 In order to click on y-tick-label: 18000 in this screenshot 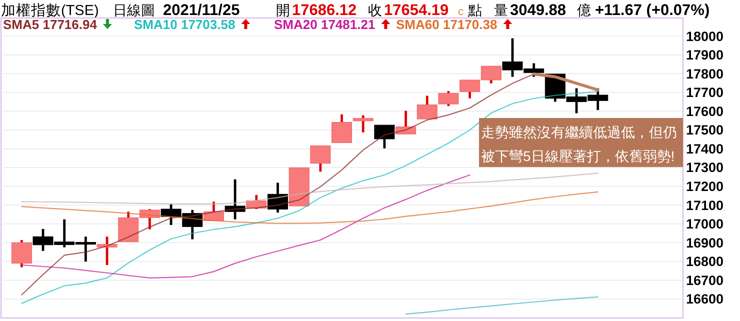, I will do `click(705, 36)`.